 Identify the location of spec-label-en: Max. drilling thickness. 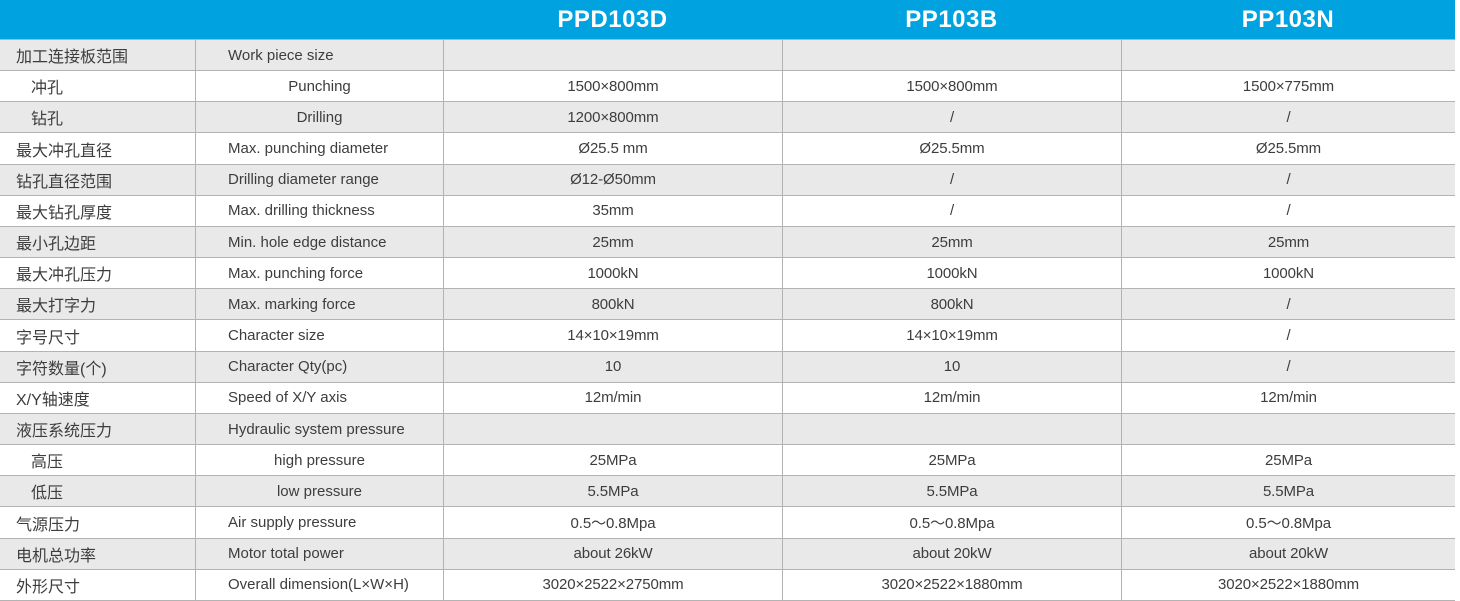
(319, 210).